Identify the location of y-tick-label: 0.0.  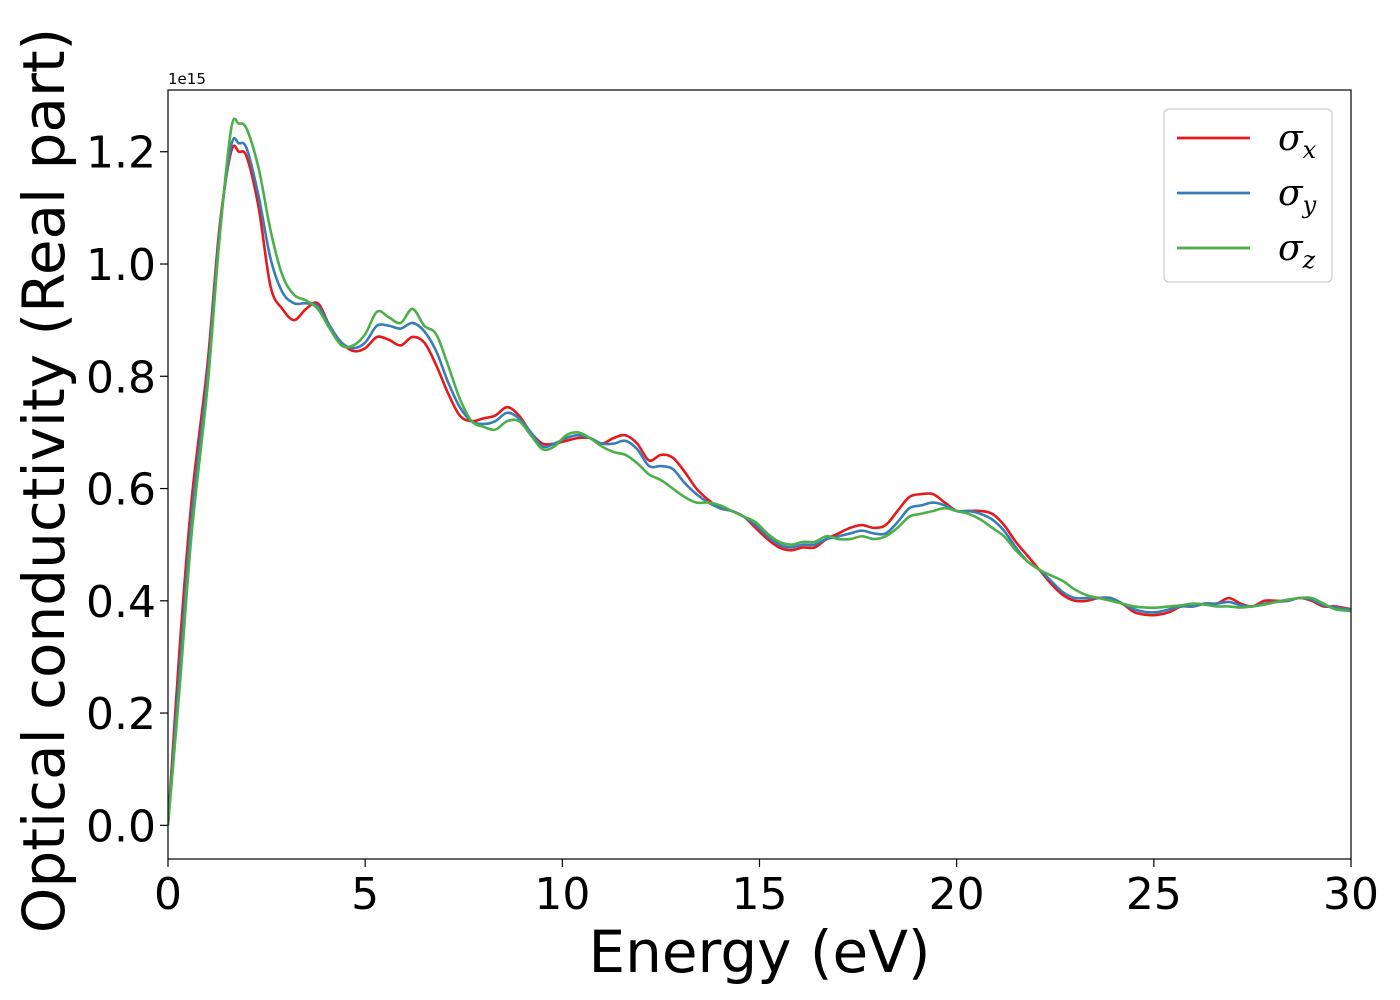
(121, 826).